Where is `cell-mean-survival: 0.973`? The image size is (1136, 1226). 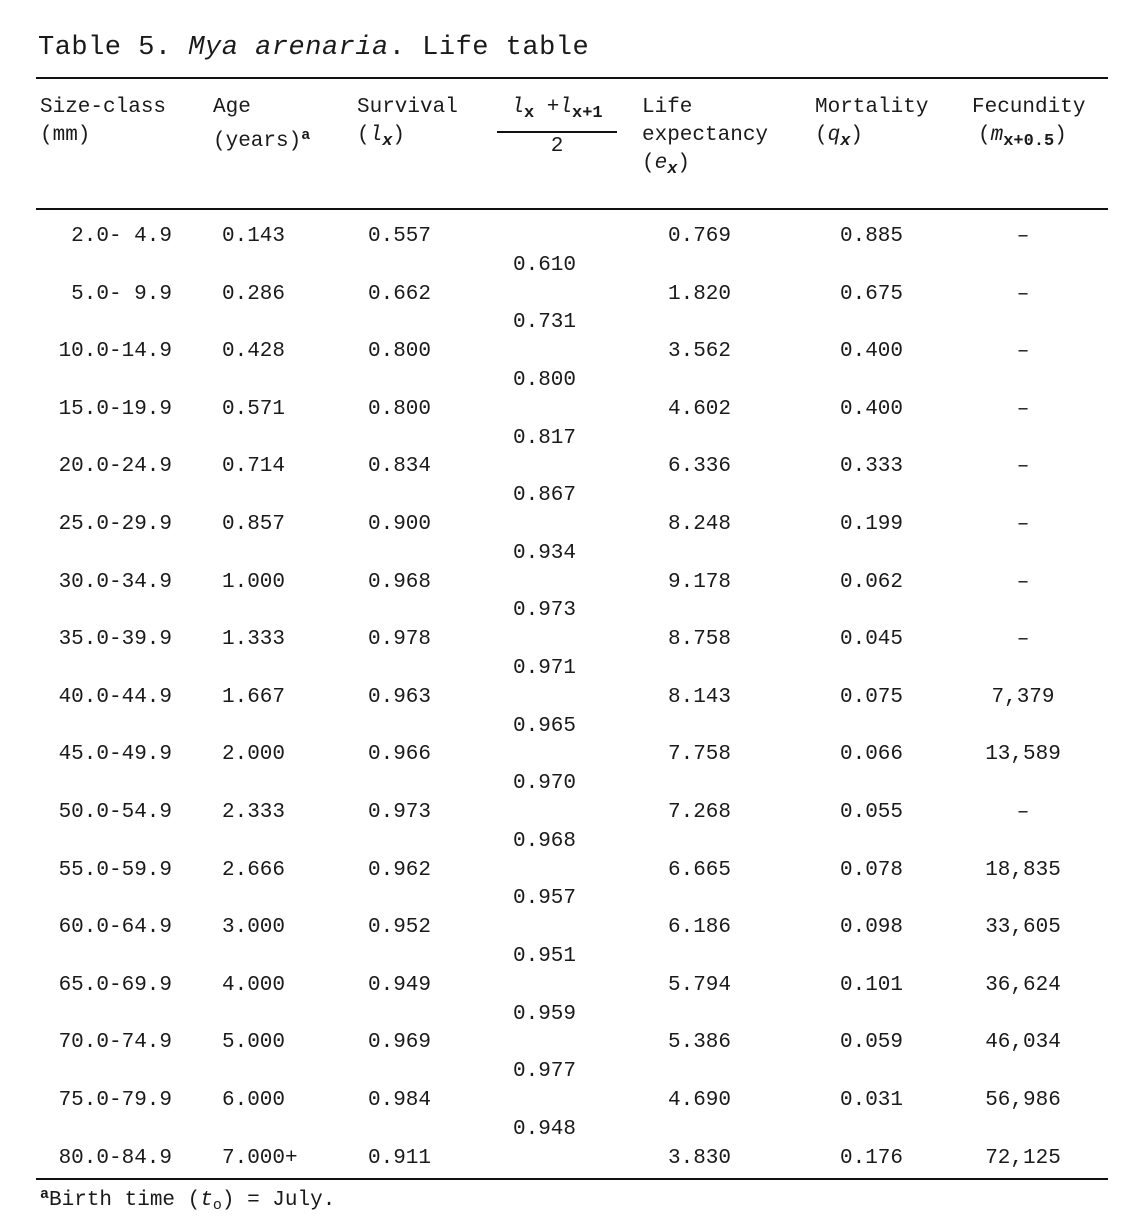 cell-mean-survival: 0.973 is located at coordinates (545, 611).